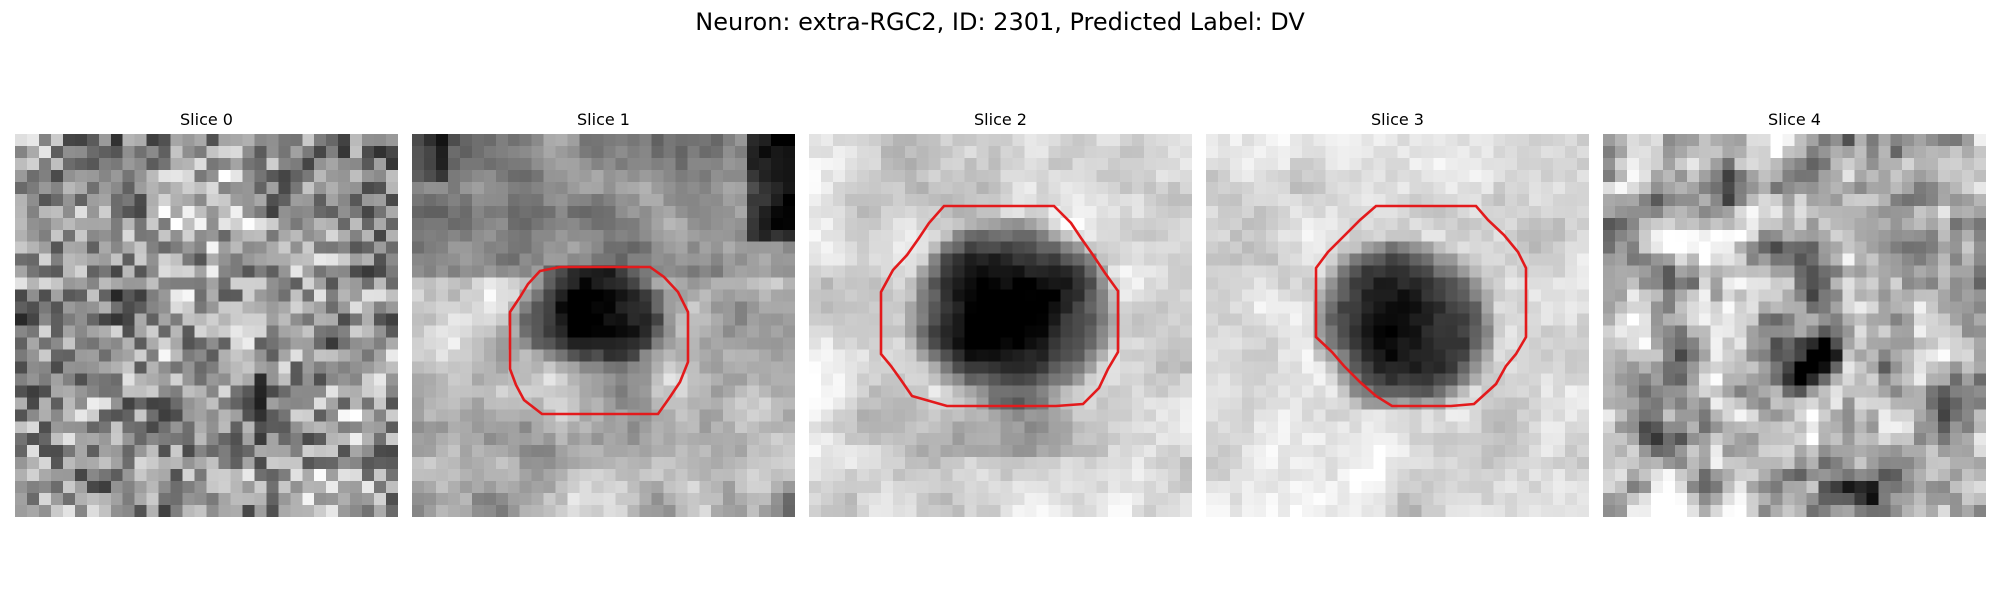  Describe the element at coordinates (1397, 119) in the screenshot. I see `slice-title: Slice 3` at that location.